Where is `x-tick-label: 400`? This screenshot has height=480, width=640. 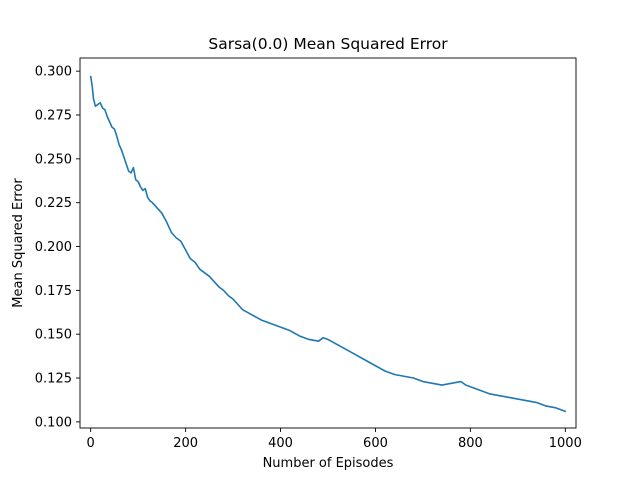 x-tick-label: 400 is located at coordinates (280, 443).